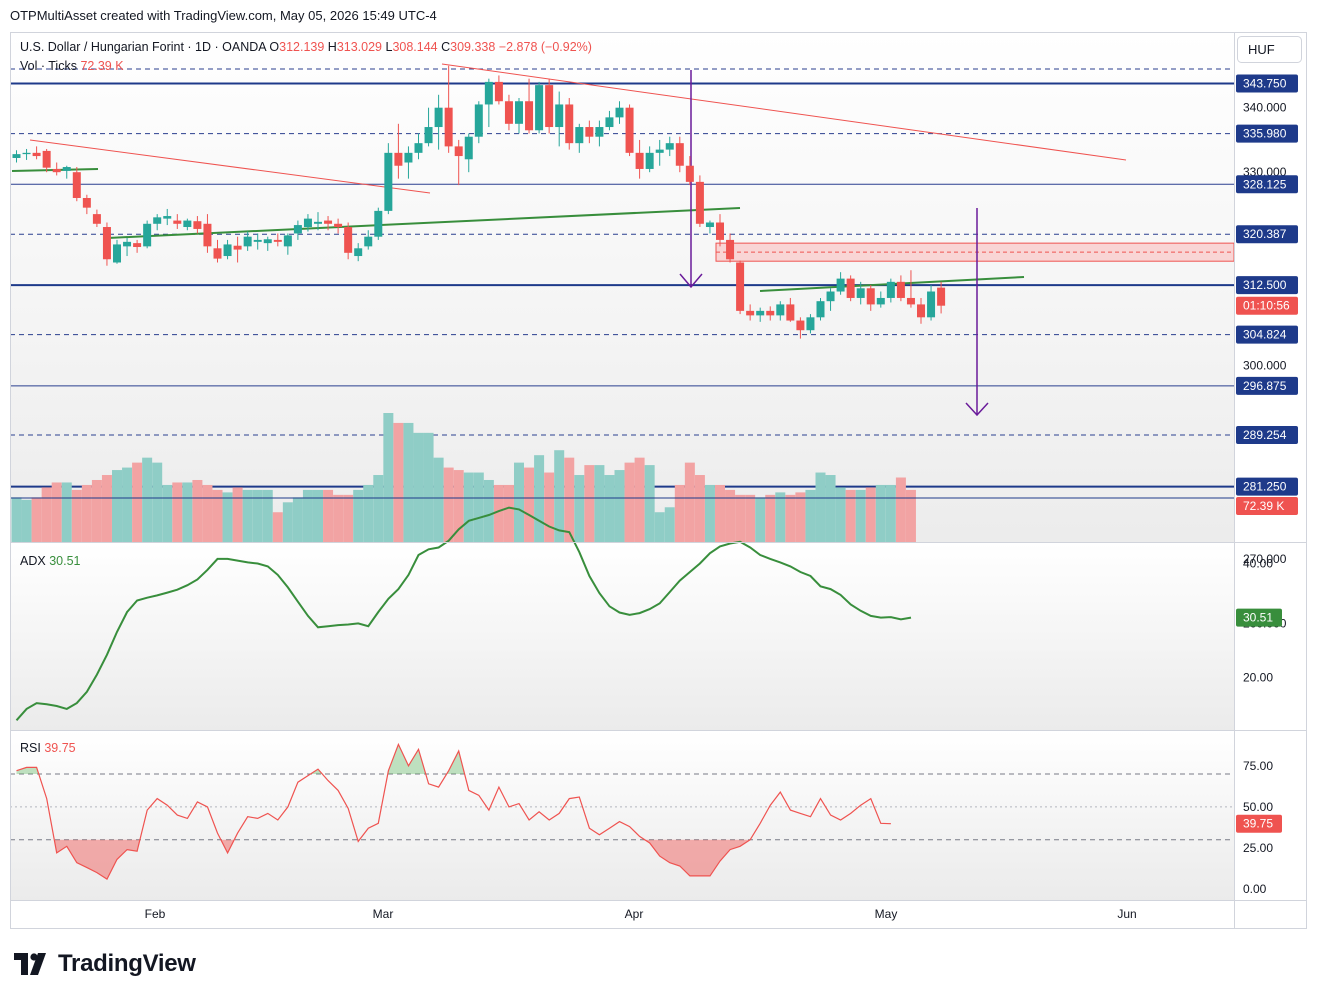 The image size is (1318, 997). Describe the element at coordinates (230, 166) in the screenshot. I see `resistance-trendline-left` at that location.